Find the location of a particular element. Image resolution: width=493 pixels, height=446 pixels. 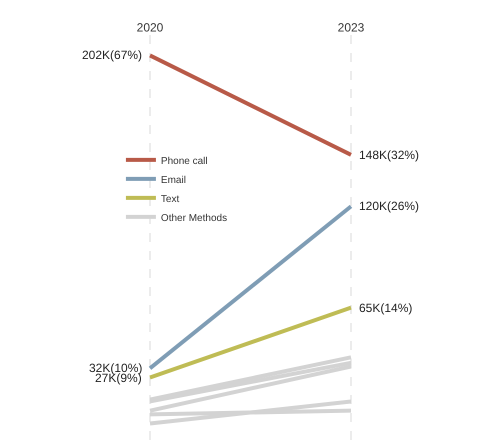

legend-label: Other Methods is located at coordinates (194, 218).